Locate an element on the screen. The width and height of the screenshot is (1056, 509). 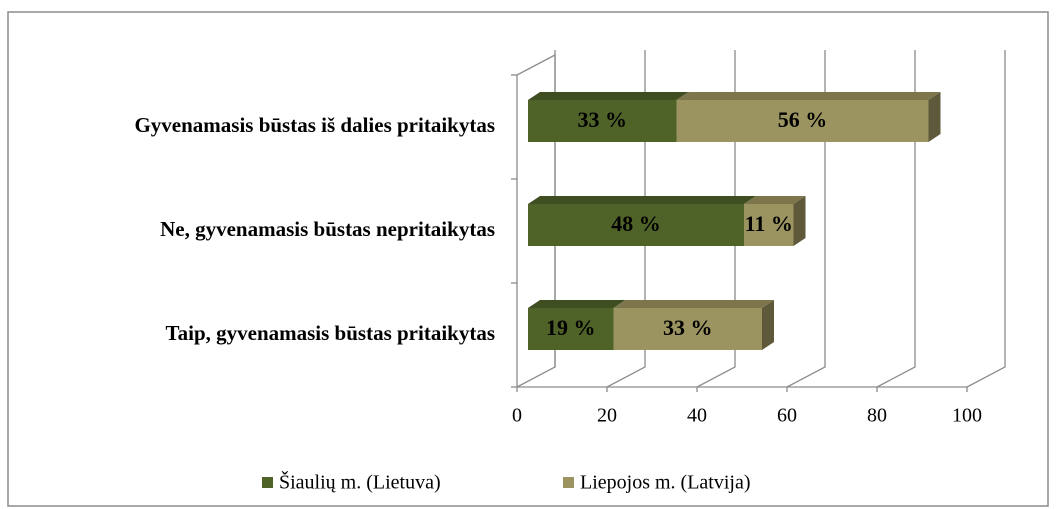
x-tick-label: 0 is located at coordinates (517, 416).